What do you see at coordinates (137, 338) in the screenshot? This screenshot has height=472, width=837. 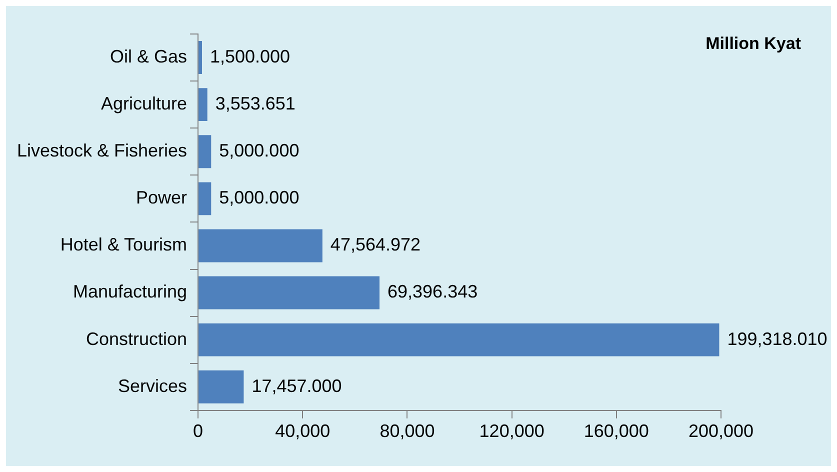 I see `y-tick-label: Construction` at bounding box center [137, 338].